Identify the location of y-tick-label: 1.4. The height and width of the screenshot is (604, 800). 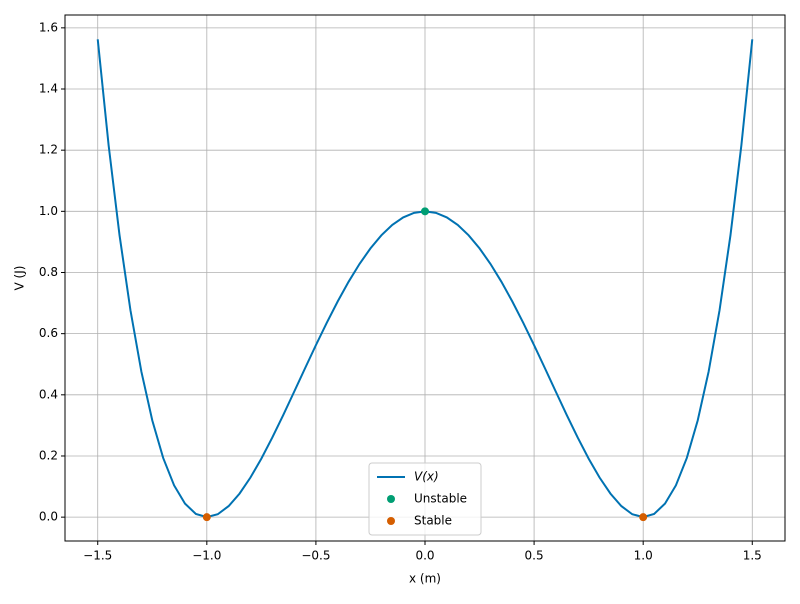
(48, 89).